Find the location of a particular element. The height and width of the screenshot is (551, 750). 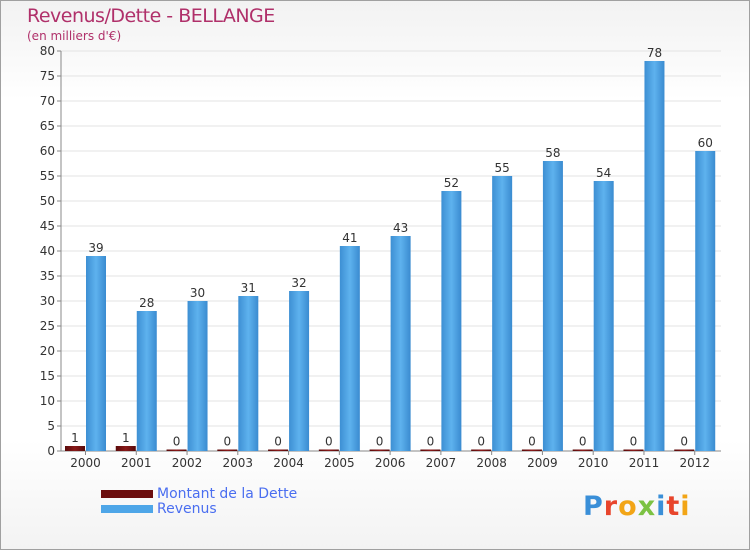

y-tick-label: 35 is located at coordinates (47, 276).